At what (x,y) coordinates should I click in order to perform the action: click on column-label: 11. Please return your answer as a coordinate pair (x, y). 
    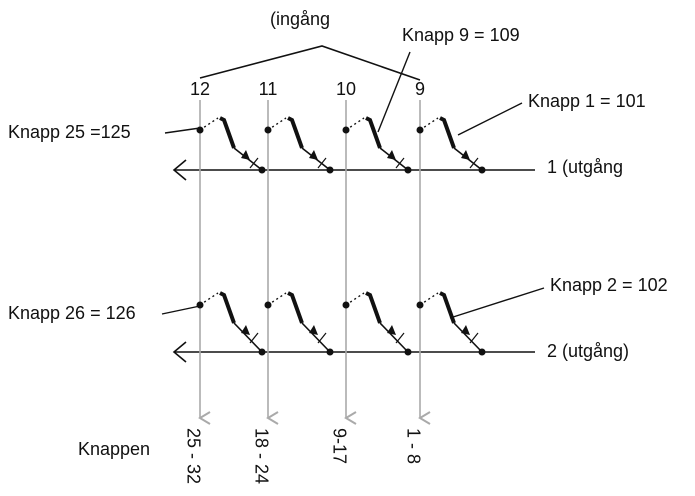
    Looking at the image, I should click on (268, 89).